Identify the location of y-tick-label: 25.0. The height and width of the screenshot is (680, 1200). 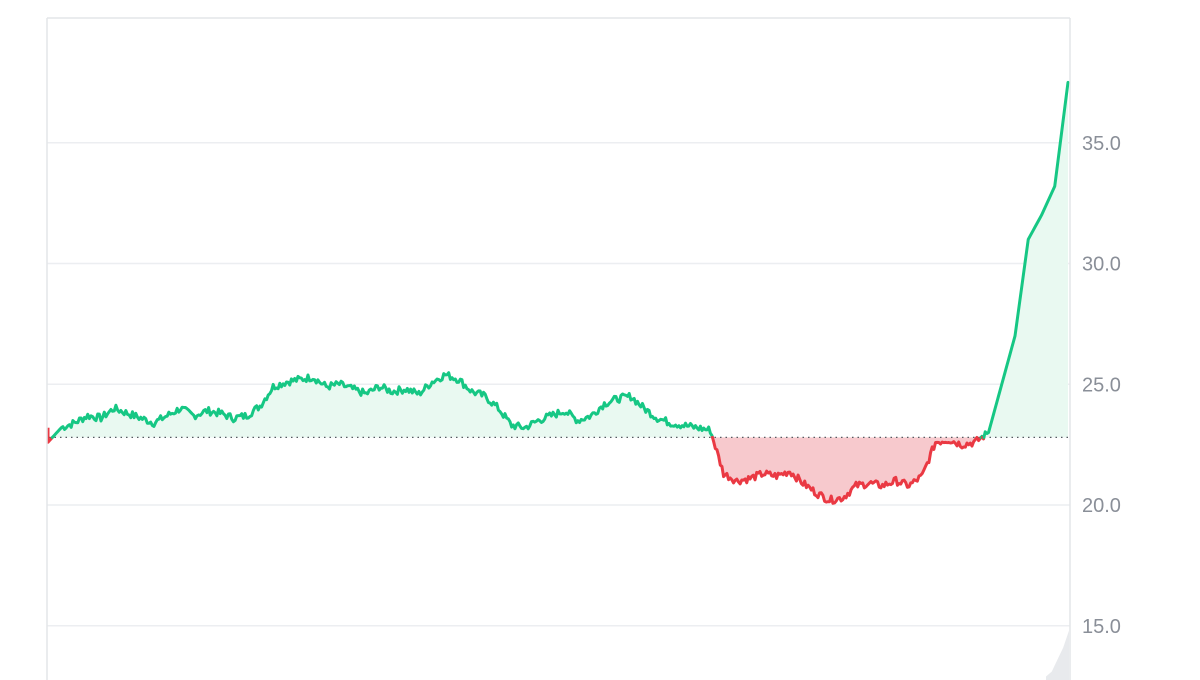
(1101, 385).